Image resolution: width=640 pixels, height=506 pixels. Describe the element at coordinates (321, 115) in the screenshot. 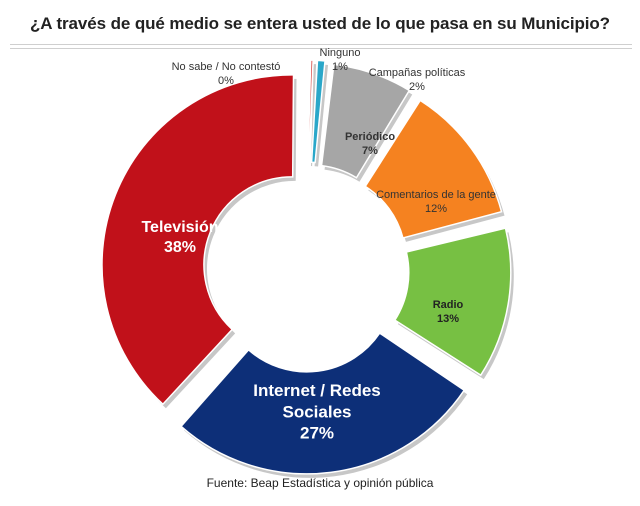

I see `slice-shadow` at that location.